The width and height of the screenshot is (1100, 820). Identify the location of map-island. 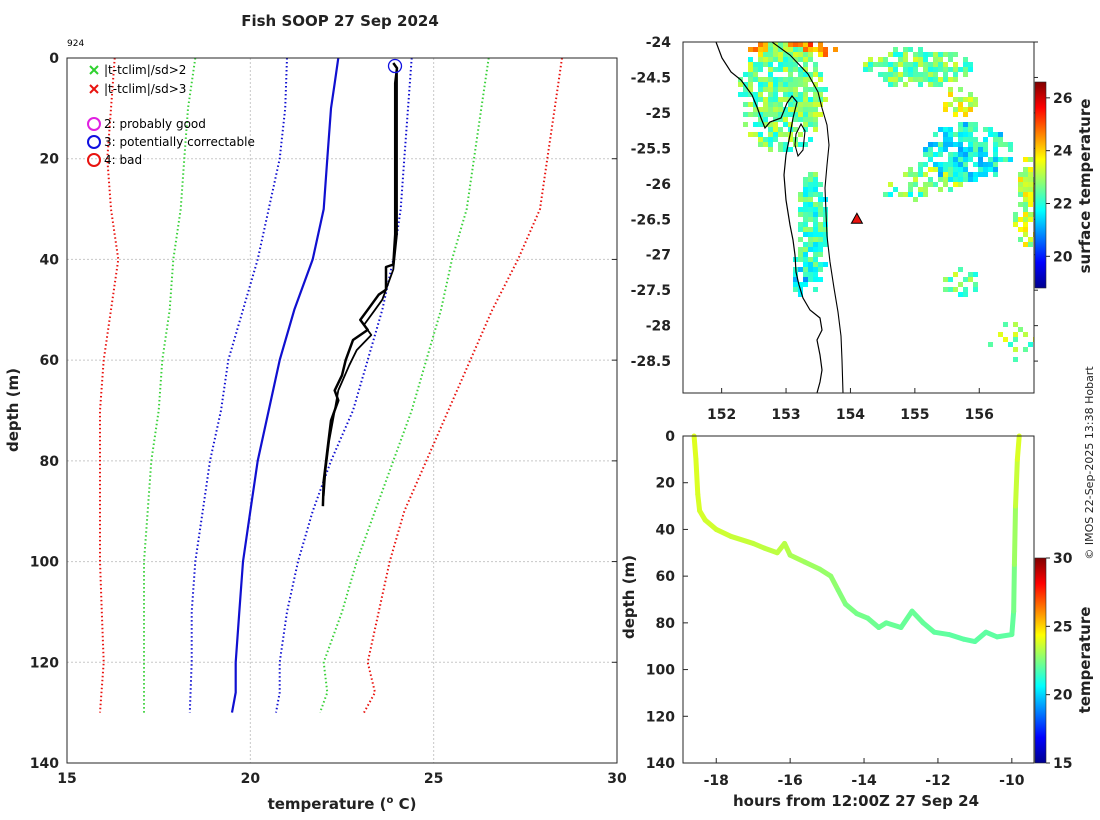
(800, 140).